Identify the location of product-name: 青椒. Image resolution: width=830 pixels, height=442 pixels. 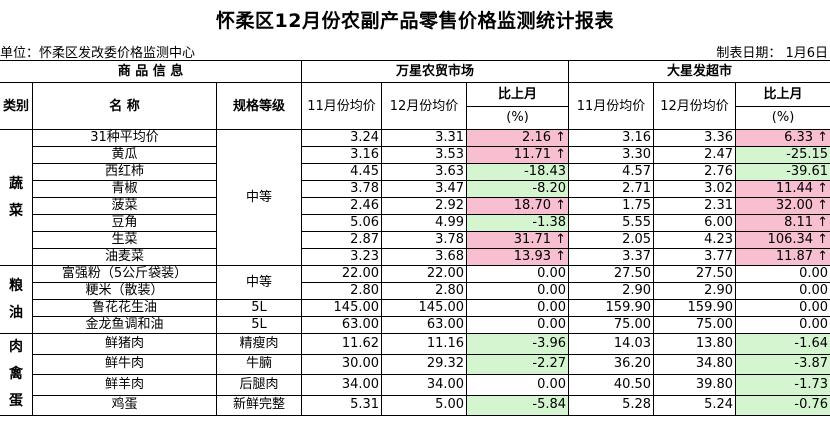
(124, 189).